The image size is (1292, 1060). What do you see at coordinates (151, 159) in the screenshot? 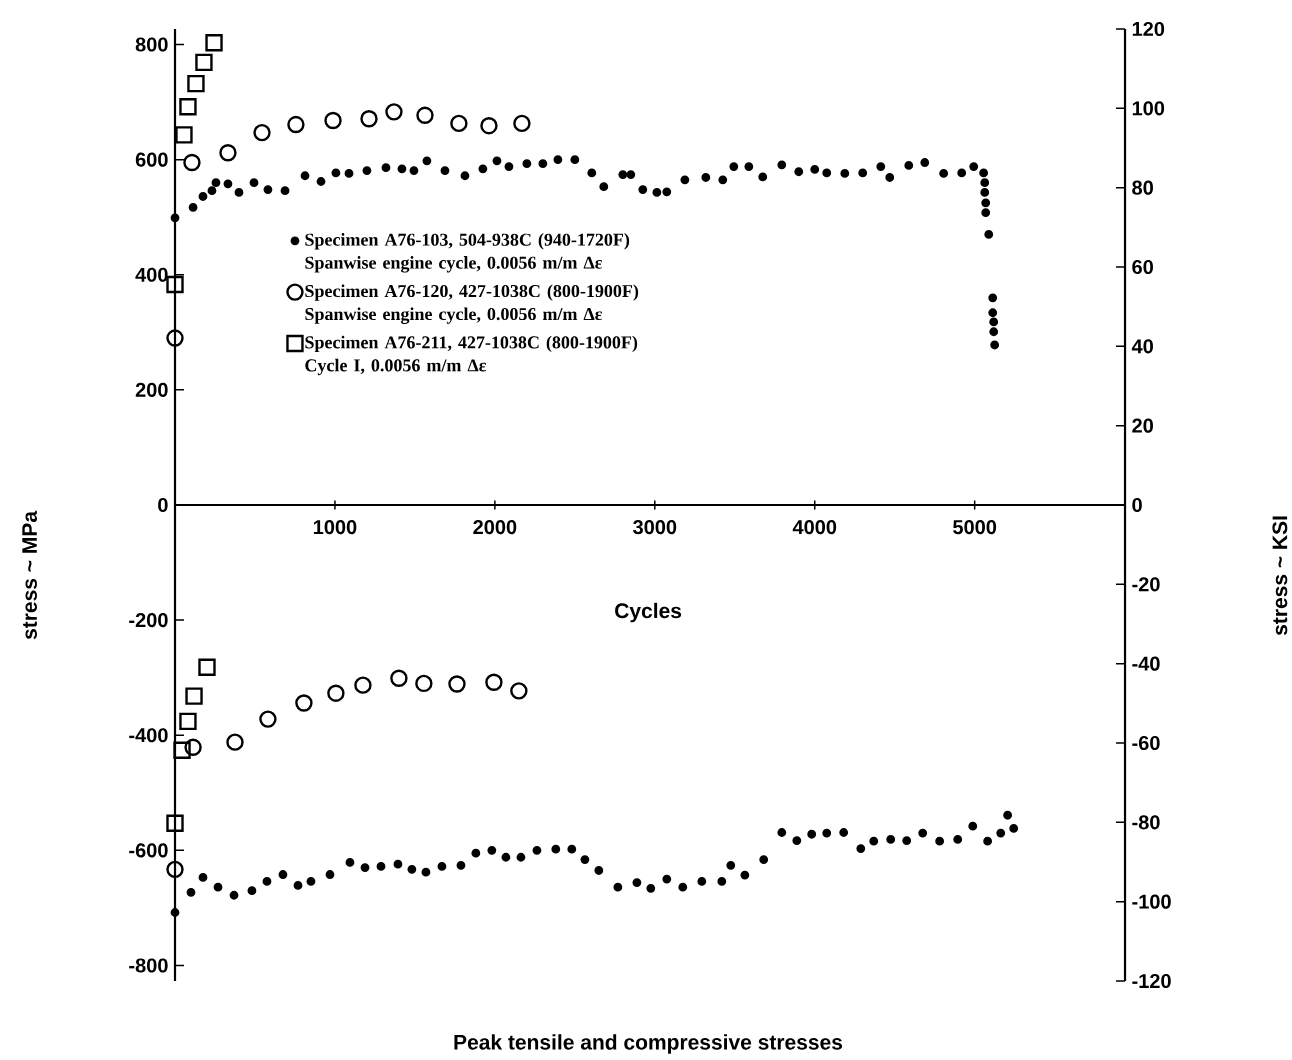
I see `y-tick-label: 600` at bounding box center [151, 159].